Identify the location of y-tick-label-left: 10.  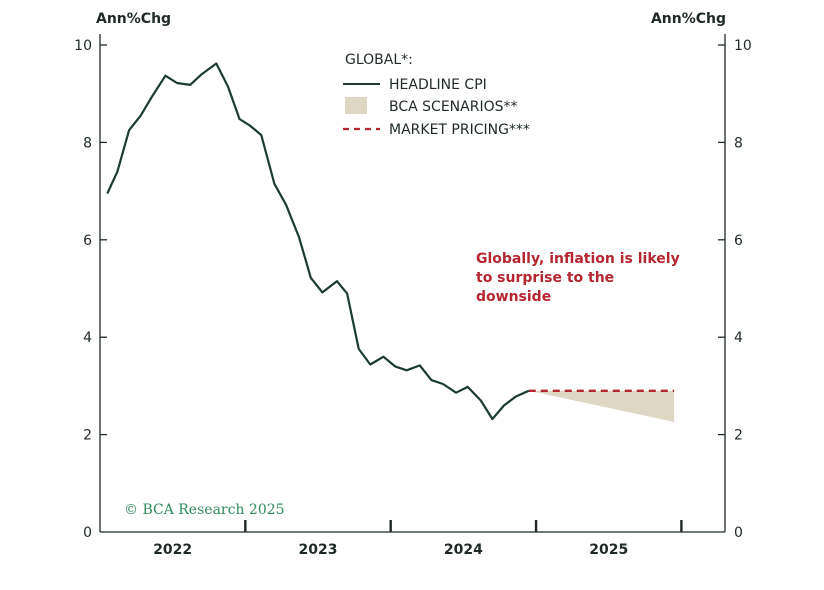
(83, 46).